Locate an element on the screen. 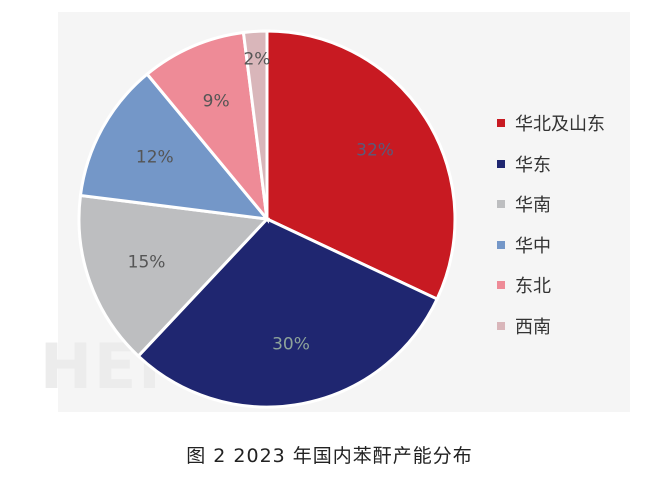  slice-data-label: 9% is located at coordinates (216, 102).